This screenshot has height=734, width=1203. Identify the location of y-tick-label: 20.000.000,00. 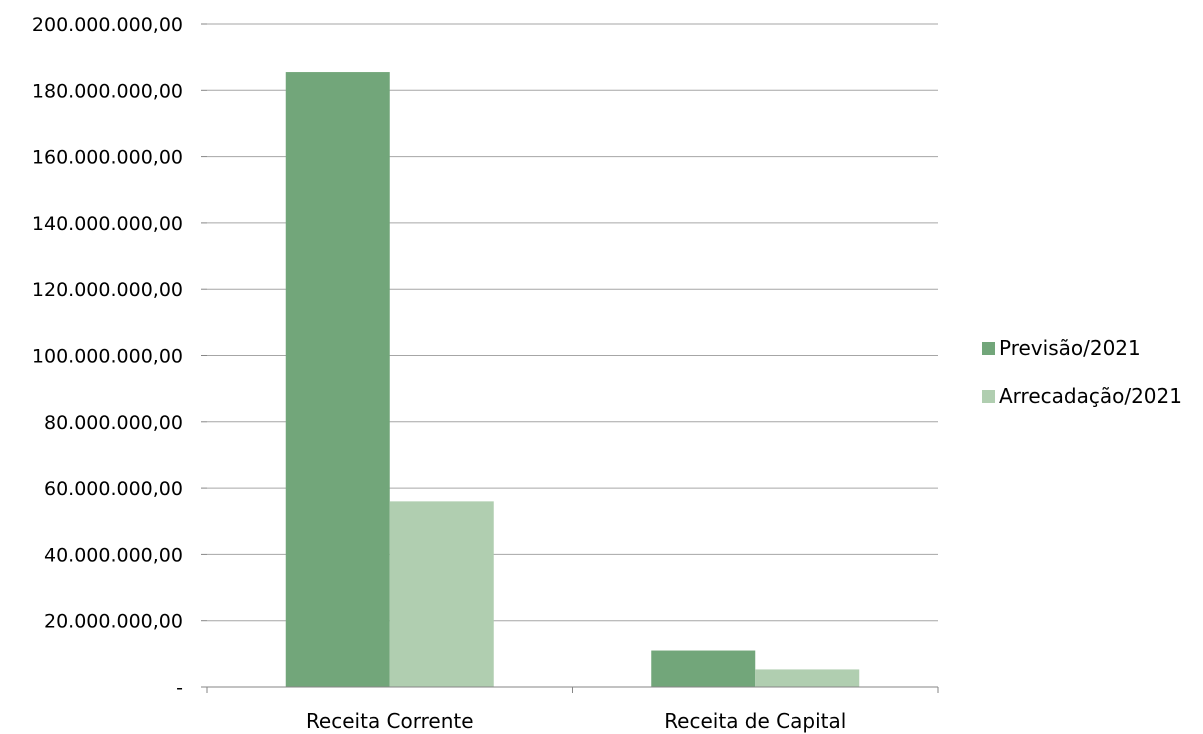
(113, 622).